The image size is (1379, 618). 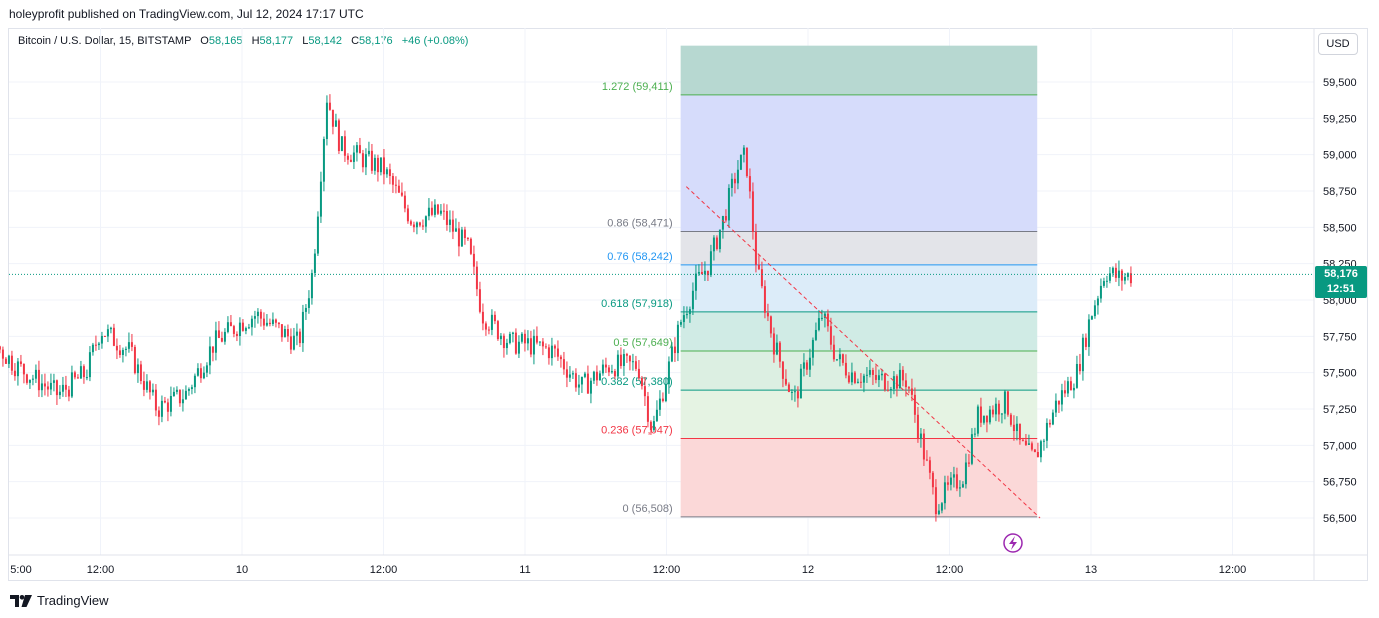 I want to click on open-label: O, so click(x=204, y=41).